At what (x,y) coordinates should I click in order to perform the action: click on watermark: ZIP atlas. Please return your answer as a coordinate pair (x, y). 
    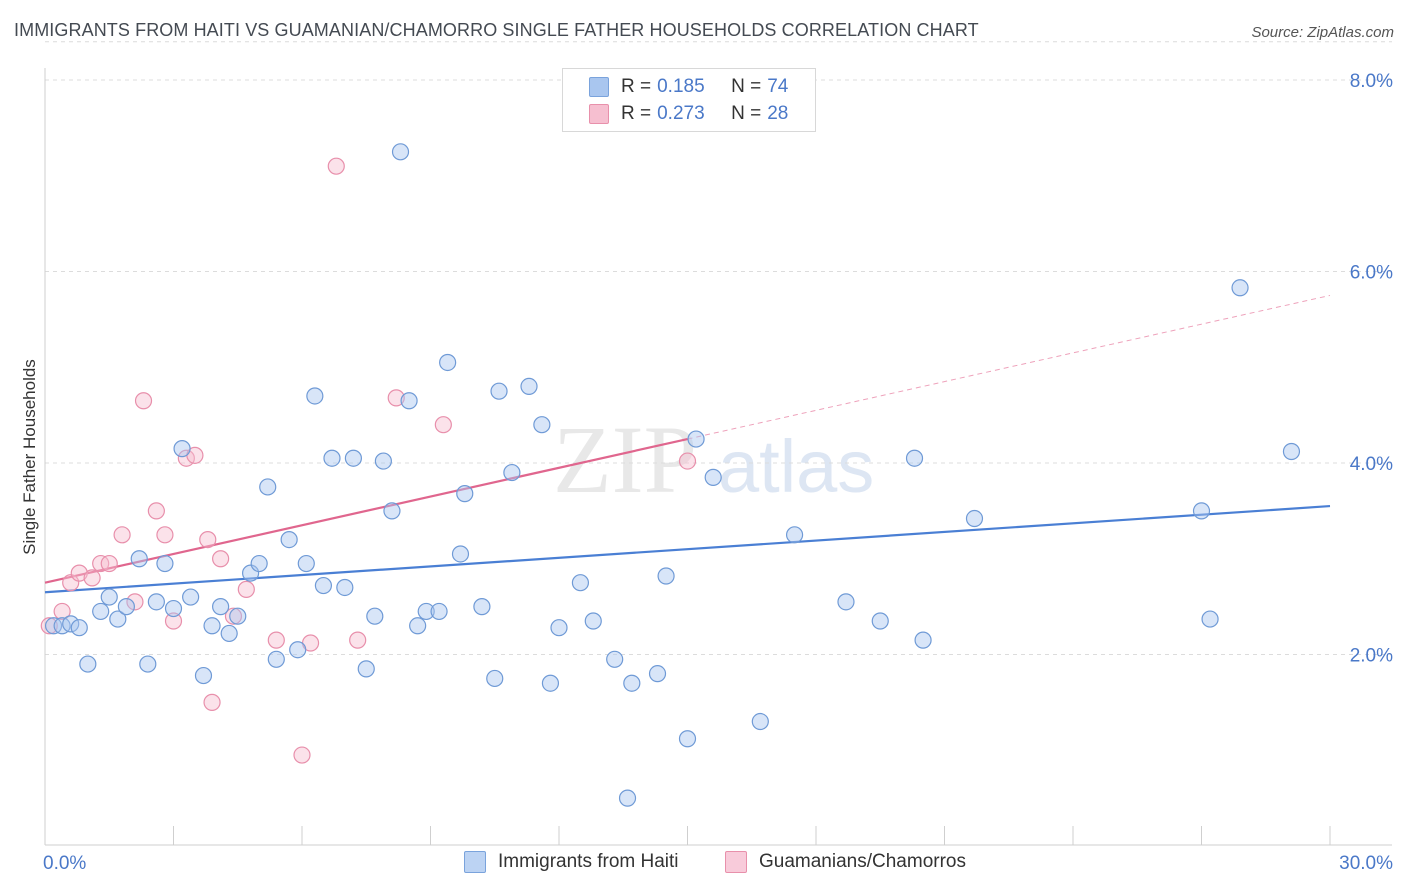
    Looking at the image, I should click on (713, 459).